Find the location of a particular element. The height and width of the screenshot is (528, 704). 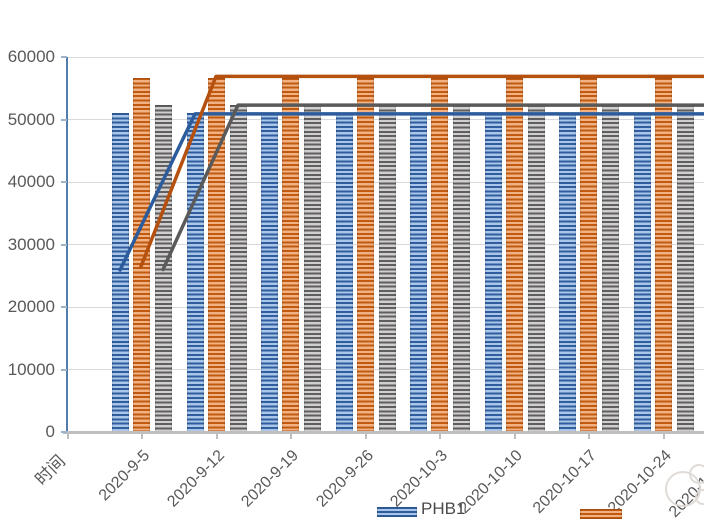

y-axis-line is located at coordinates (67, 245).